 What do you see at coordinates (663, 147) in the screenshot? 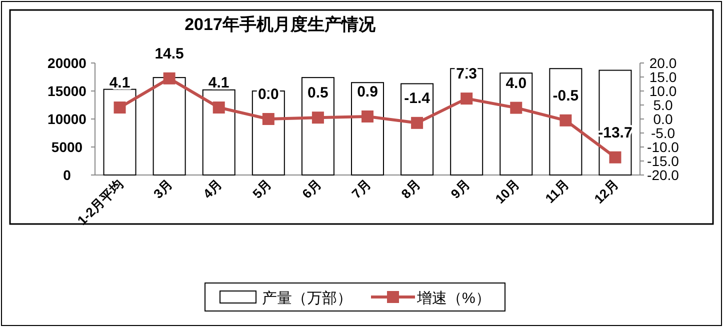
I see `y2-tick-label: -10.0` at bounding box center [663, 147].